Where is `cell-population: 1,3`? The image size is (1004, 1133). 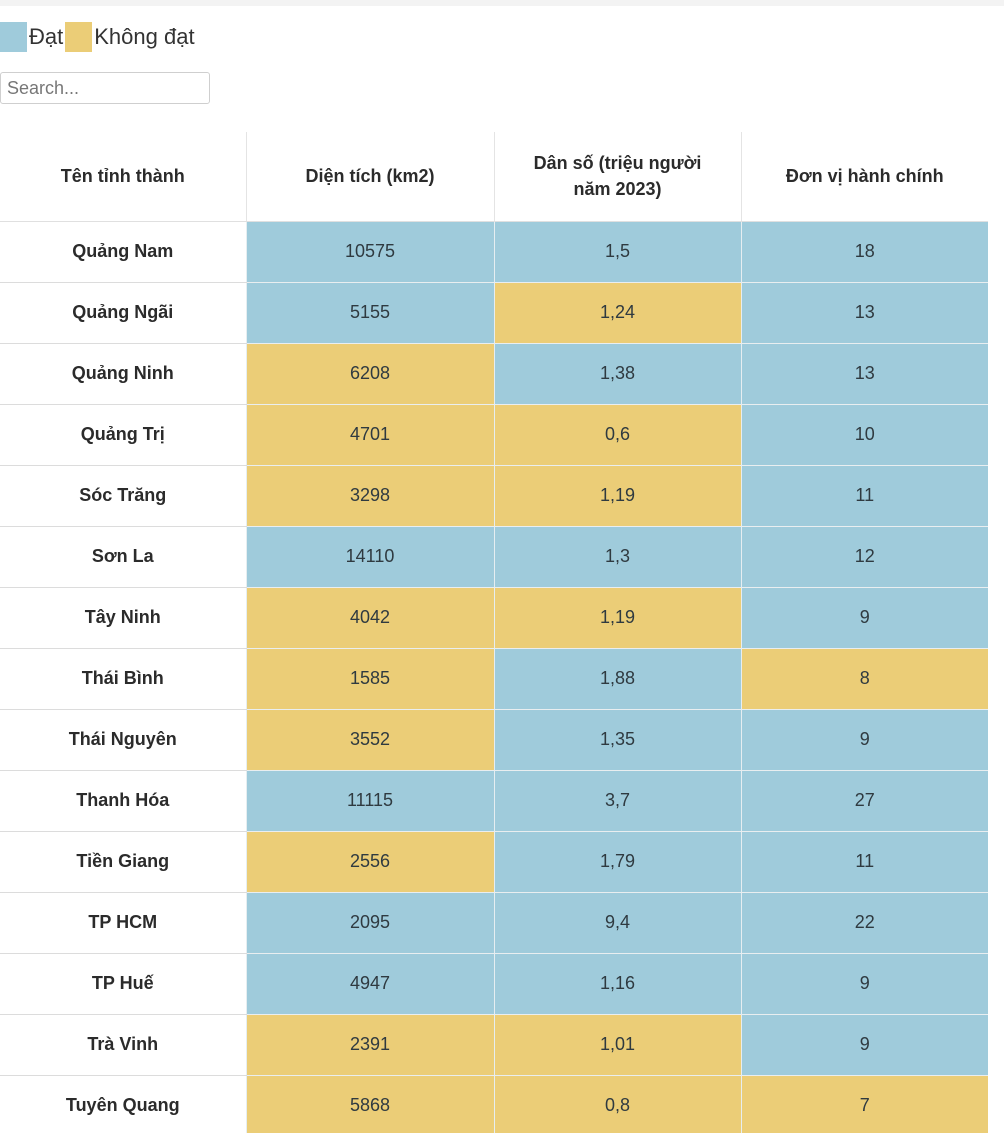
cell-population: 1,3 is located at coordinates (617, 557).